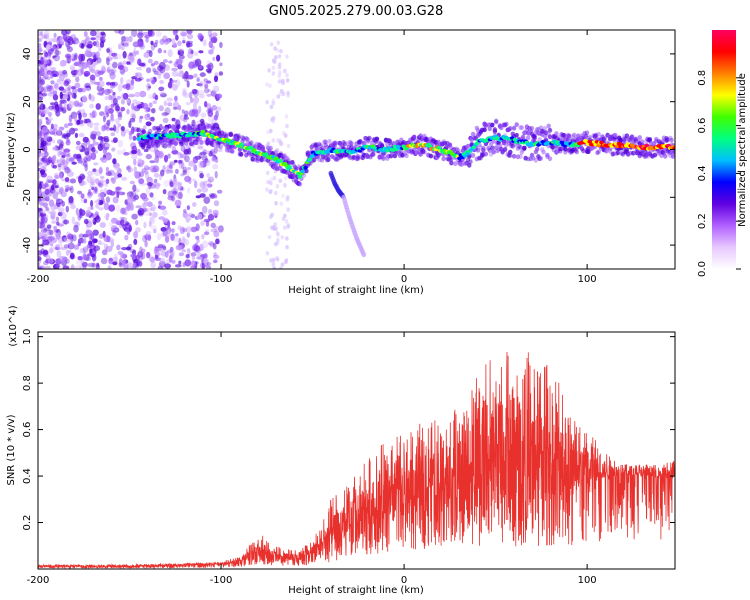 This screenshot has width=750, height=600. Describe the element at coordinates (38, 279) in the screenshot. I see `spectrogram-x-tick-label: -200` at that location.